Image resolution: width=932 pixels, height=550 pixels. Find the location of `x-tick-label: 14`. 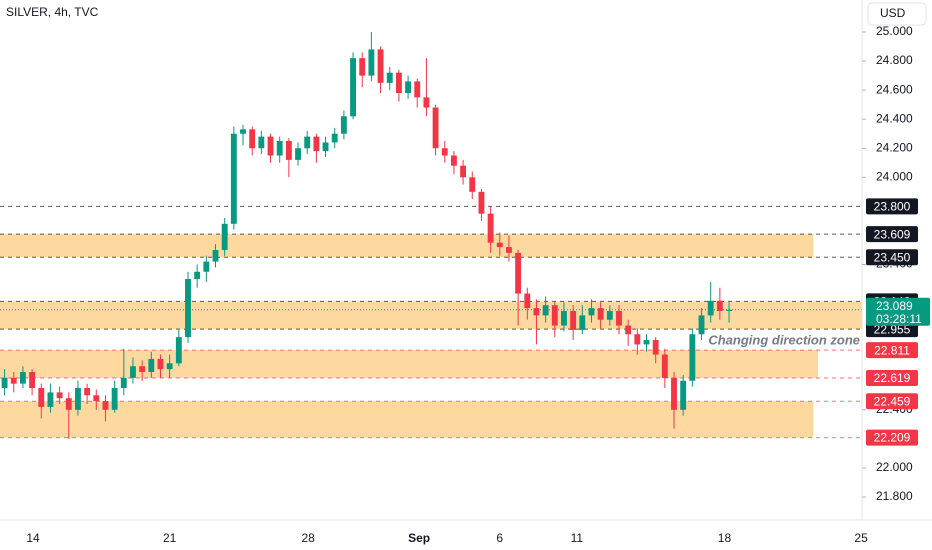

x-tick-label: 14 is located at coordinates (33, 538).